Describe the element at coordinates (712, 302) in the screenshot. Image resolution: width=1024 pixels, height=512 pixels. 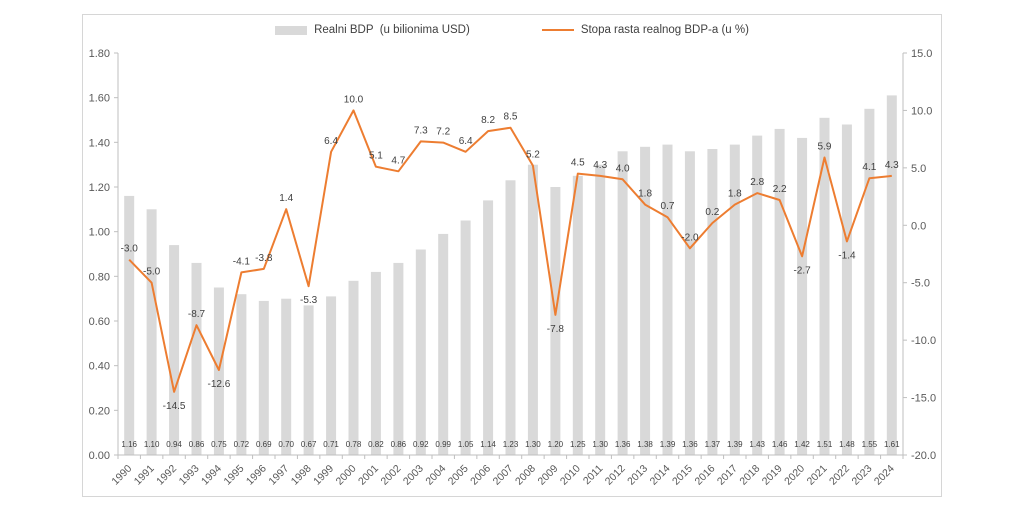
I see `bar-2016` at that location.